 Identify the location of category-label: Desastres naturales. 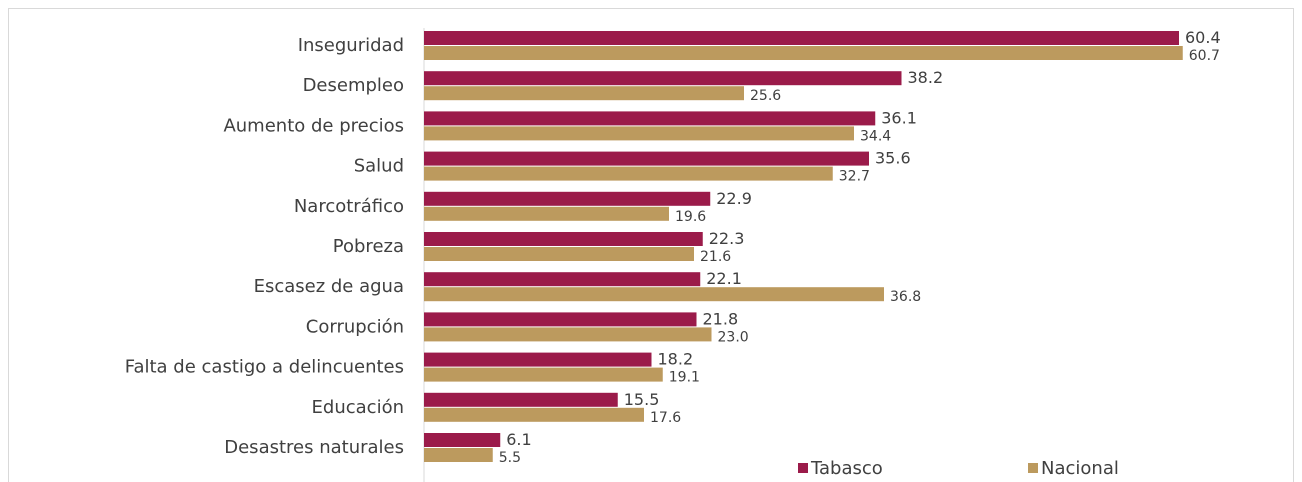
(314, 447).